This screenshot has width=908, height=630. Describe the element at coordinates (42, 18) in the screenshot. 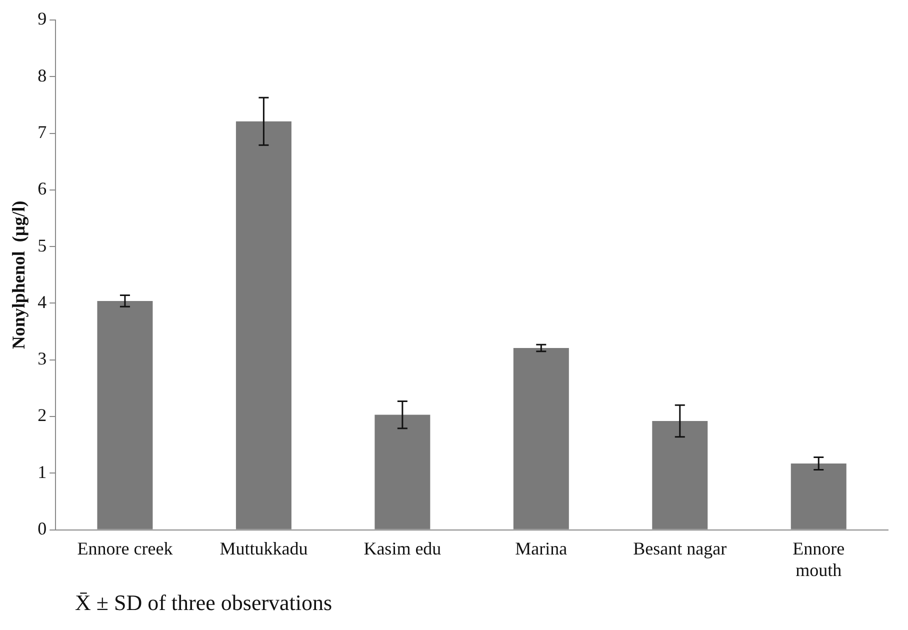

I see `y-tick-label: 9` at that location.